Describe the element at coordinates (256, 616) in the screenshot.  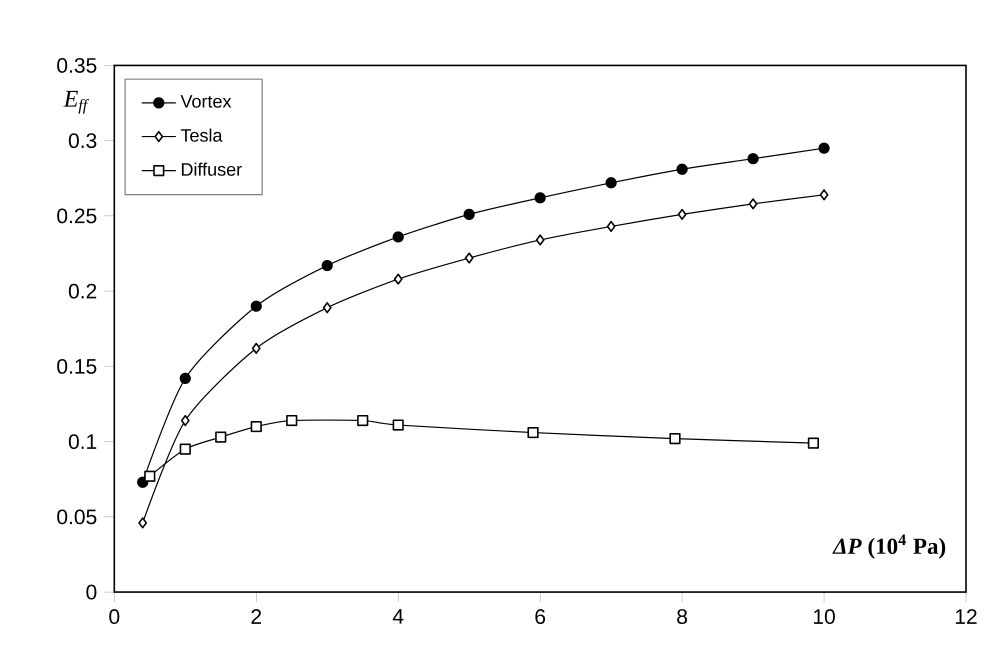
I see `x-tick-label: 2` at that location.